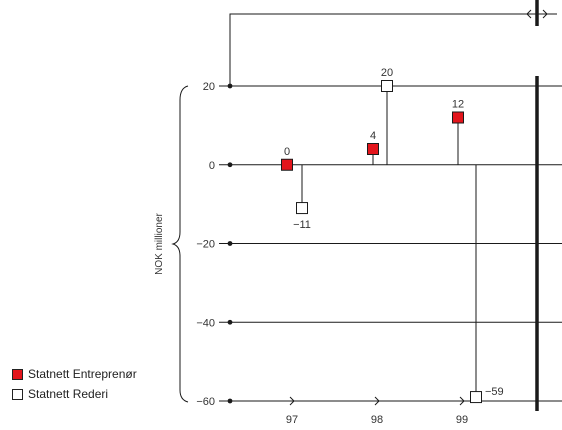  I want to click on data-label: 20, so click(387, 73).